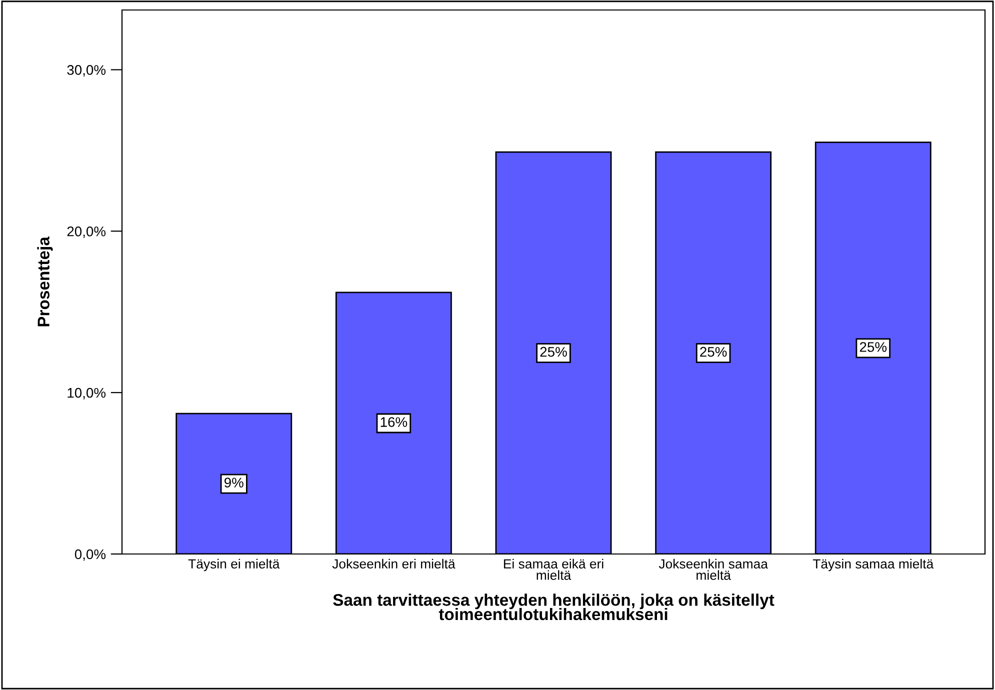  I want to click on x-tick-label: Täysin ei mieltä, so click(234, 565).